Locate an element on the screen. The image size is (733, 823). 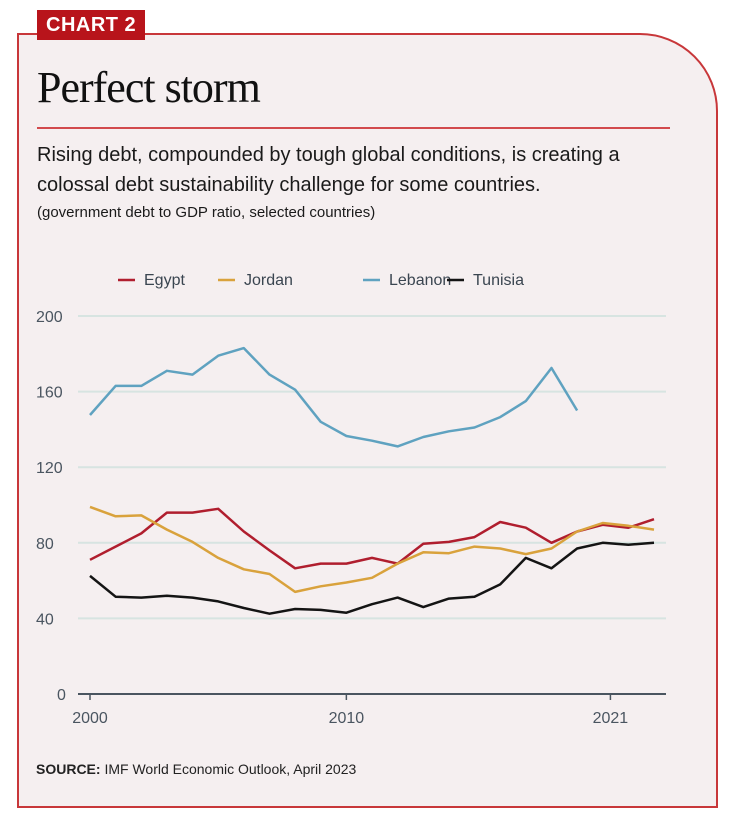
series-line-lebanon is located at coordinates (334, 397).